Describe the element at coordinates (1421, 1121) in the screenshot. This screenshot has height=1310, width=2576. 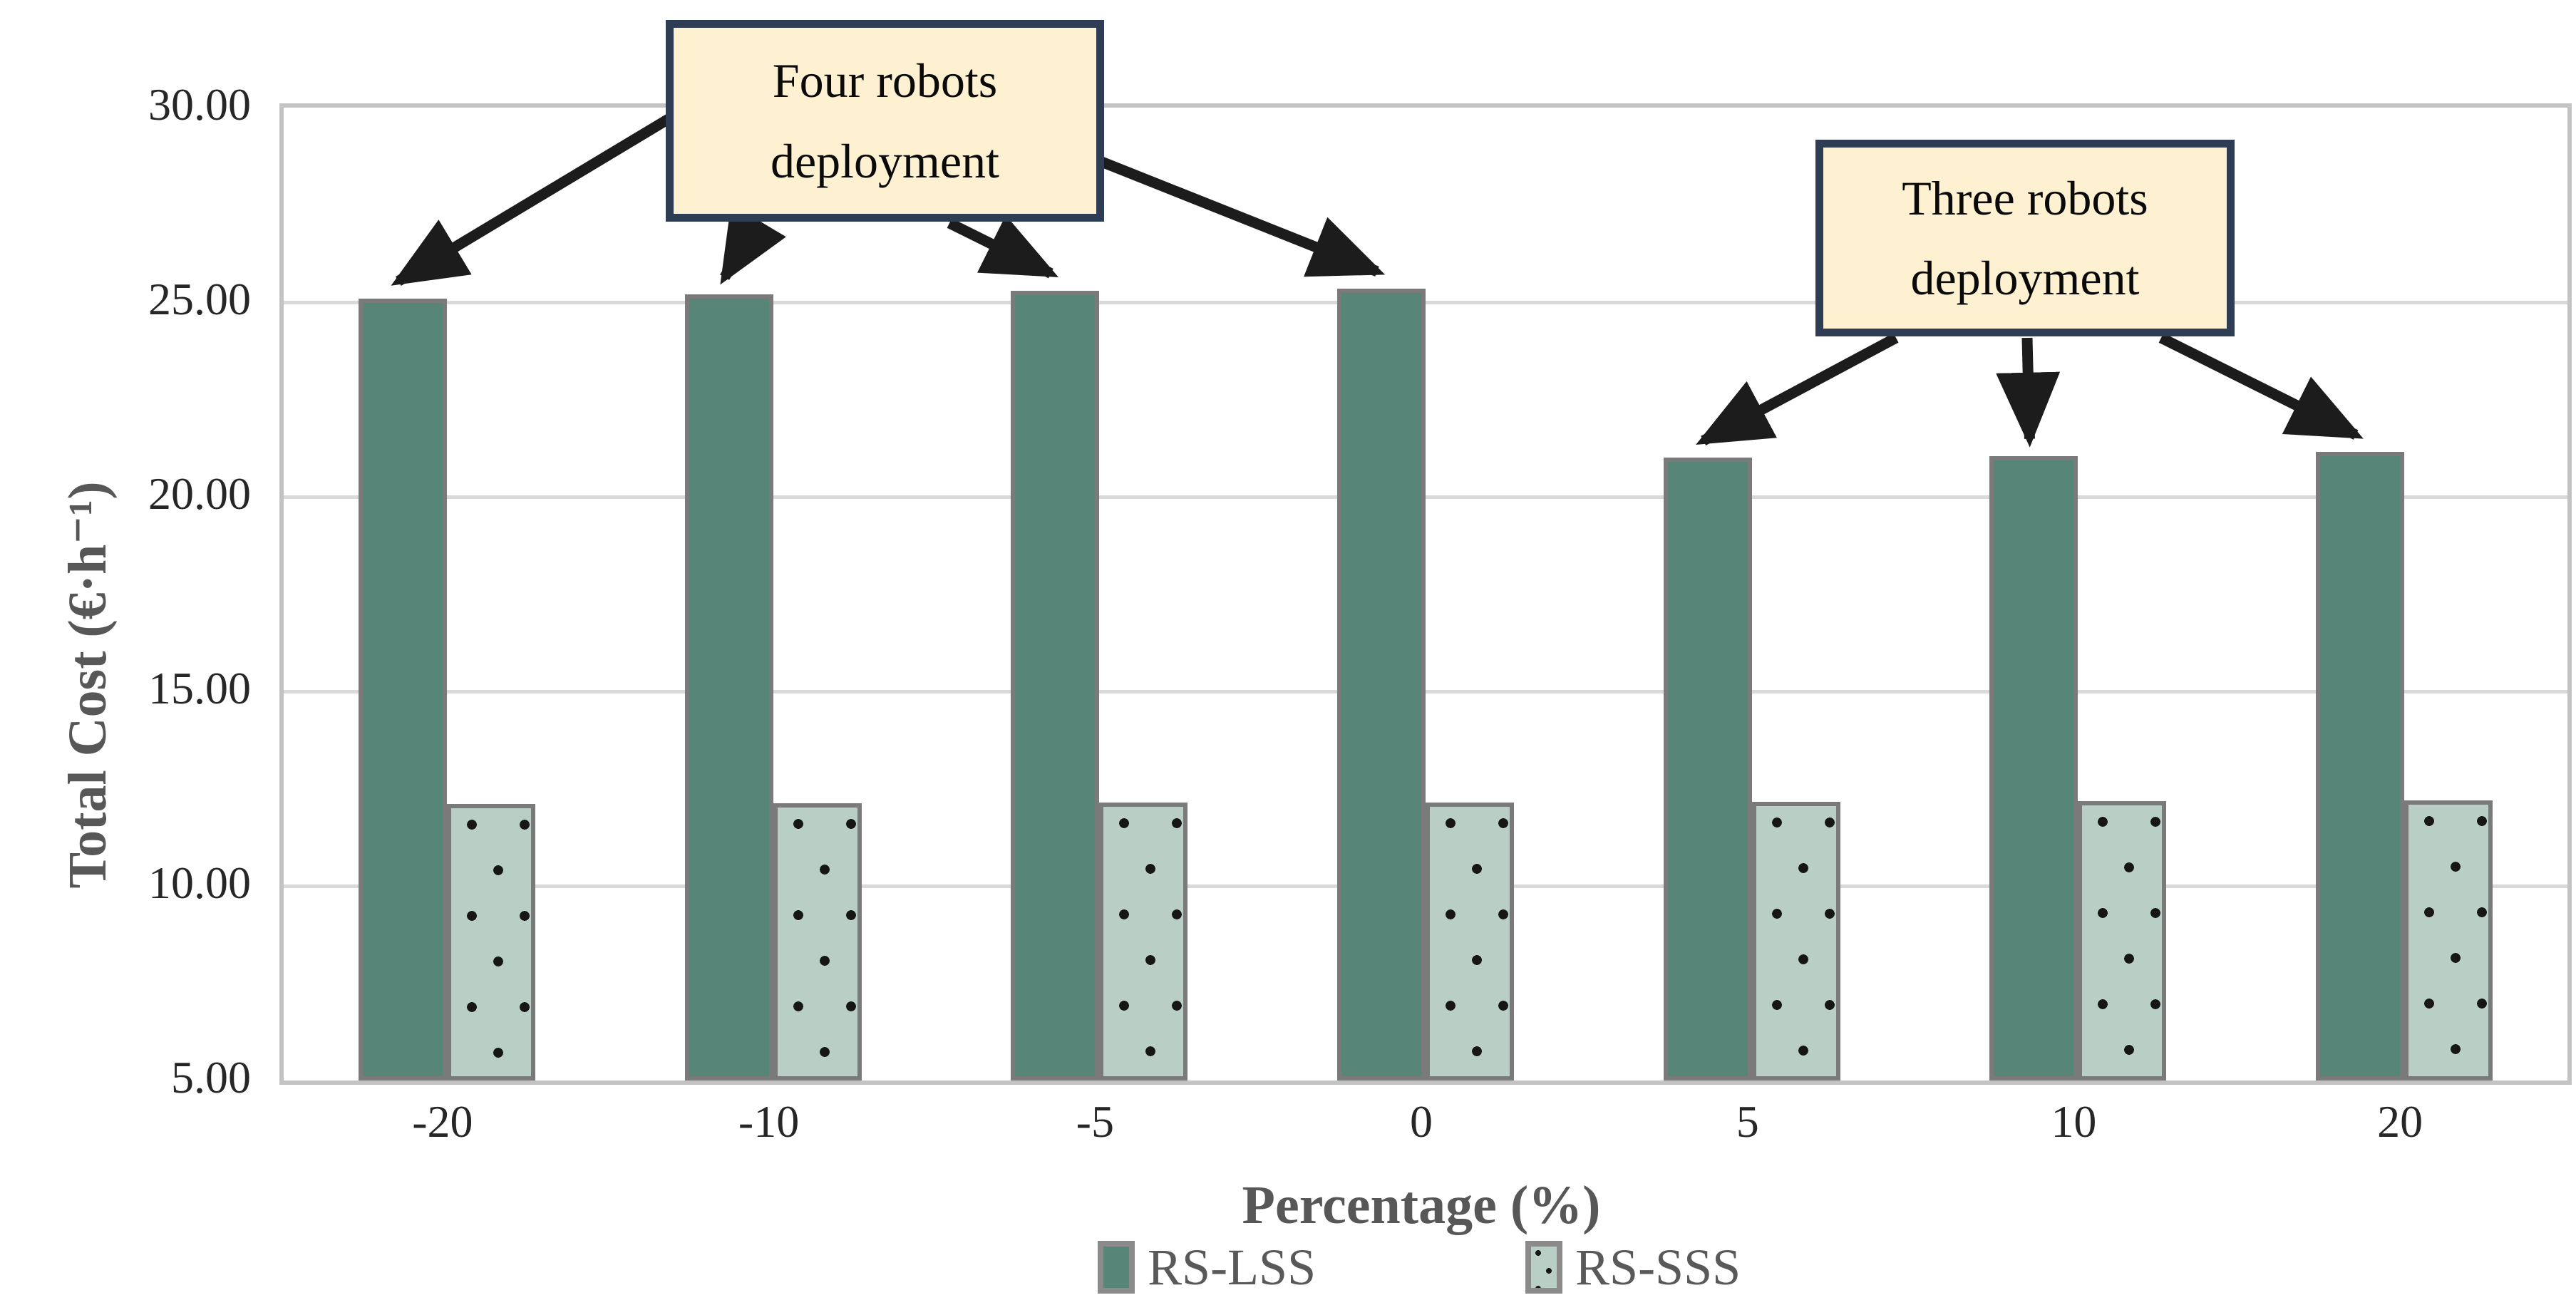
I see `x-tick-0: 0` at that location.